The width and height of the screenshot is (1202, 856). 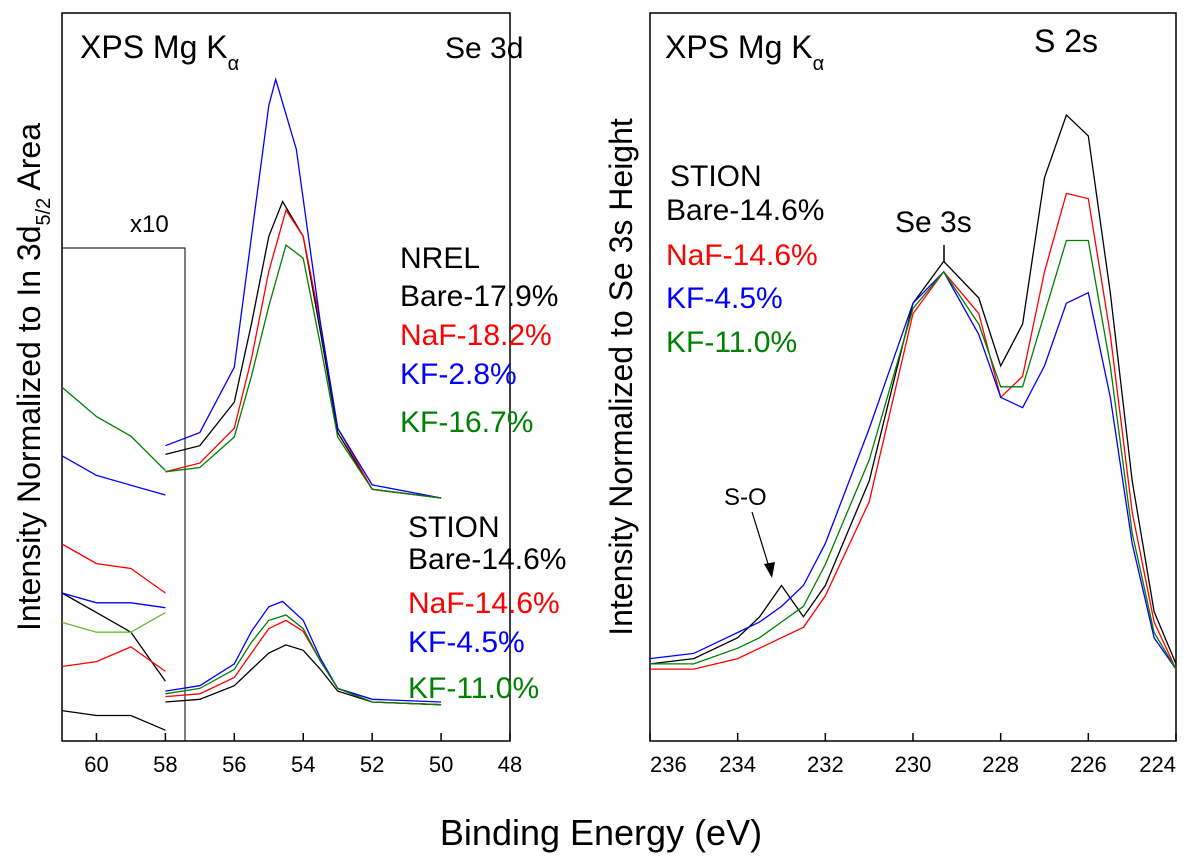 What do you see at coordinates (1000, 764) in the screenshot?
I see `x-tick-label: 228` at bounding box center [1000, 764].